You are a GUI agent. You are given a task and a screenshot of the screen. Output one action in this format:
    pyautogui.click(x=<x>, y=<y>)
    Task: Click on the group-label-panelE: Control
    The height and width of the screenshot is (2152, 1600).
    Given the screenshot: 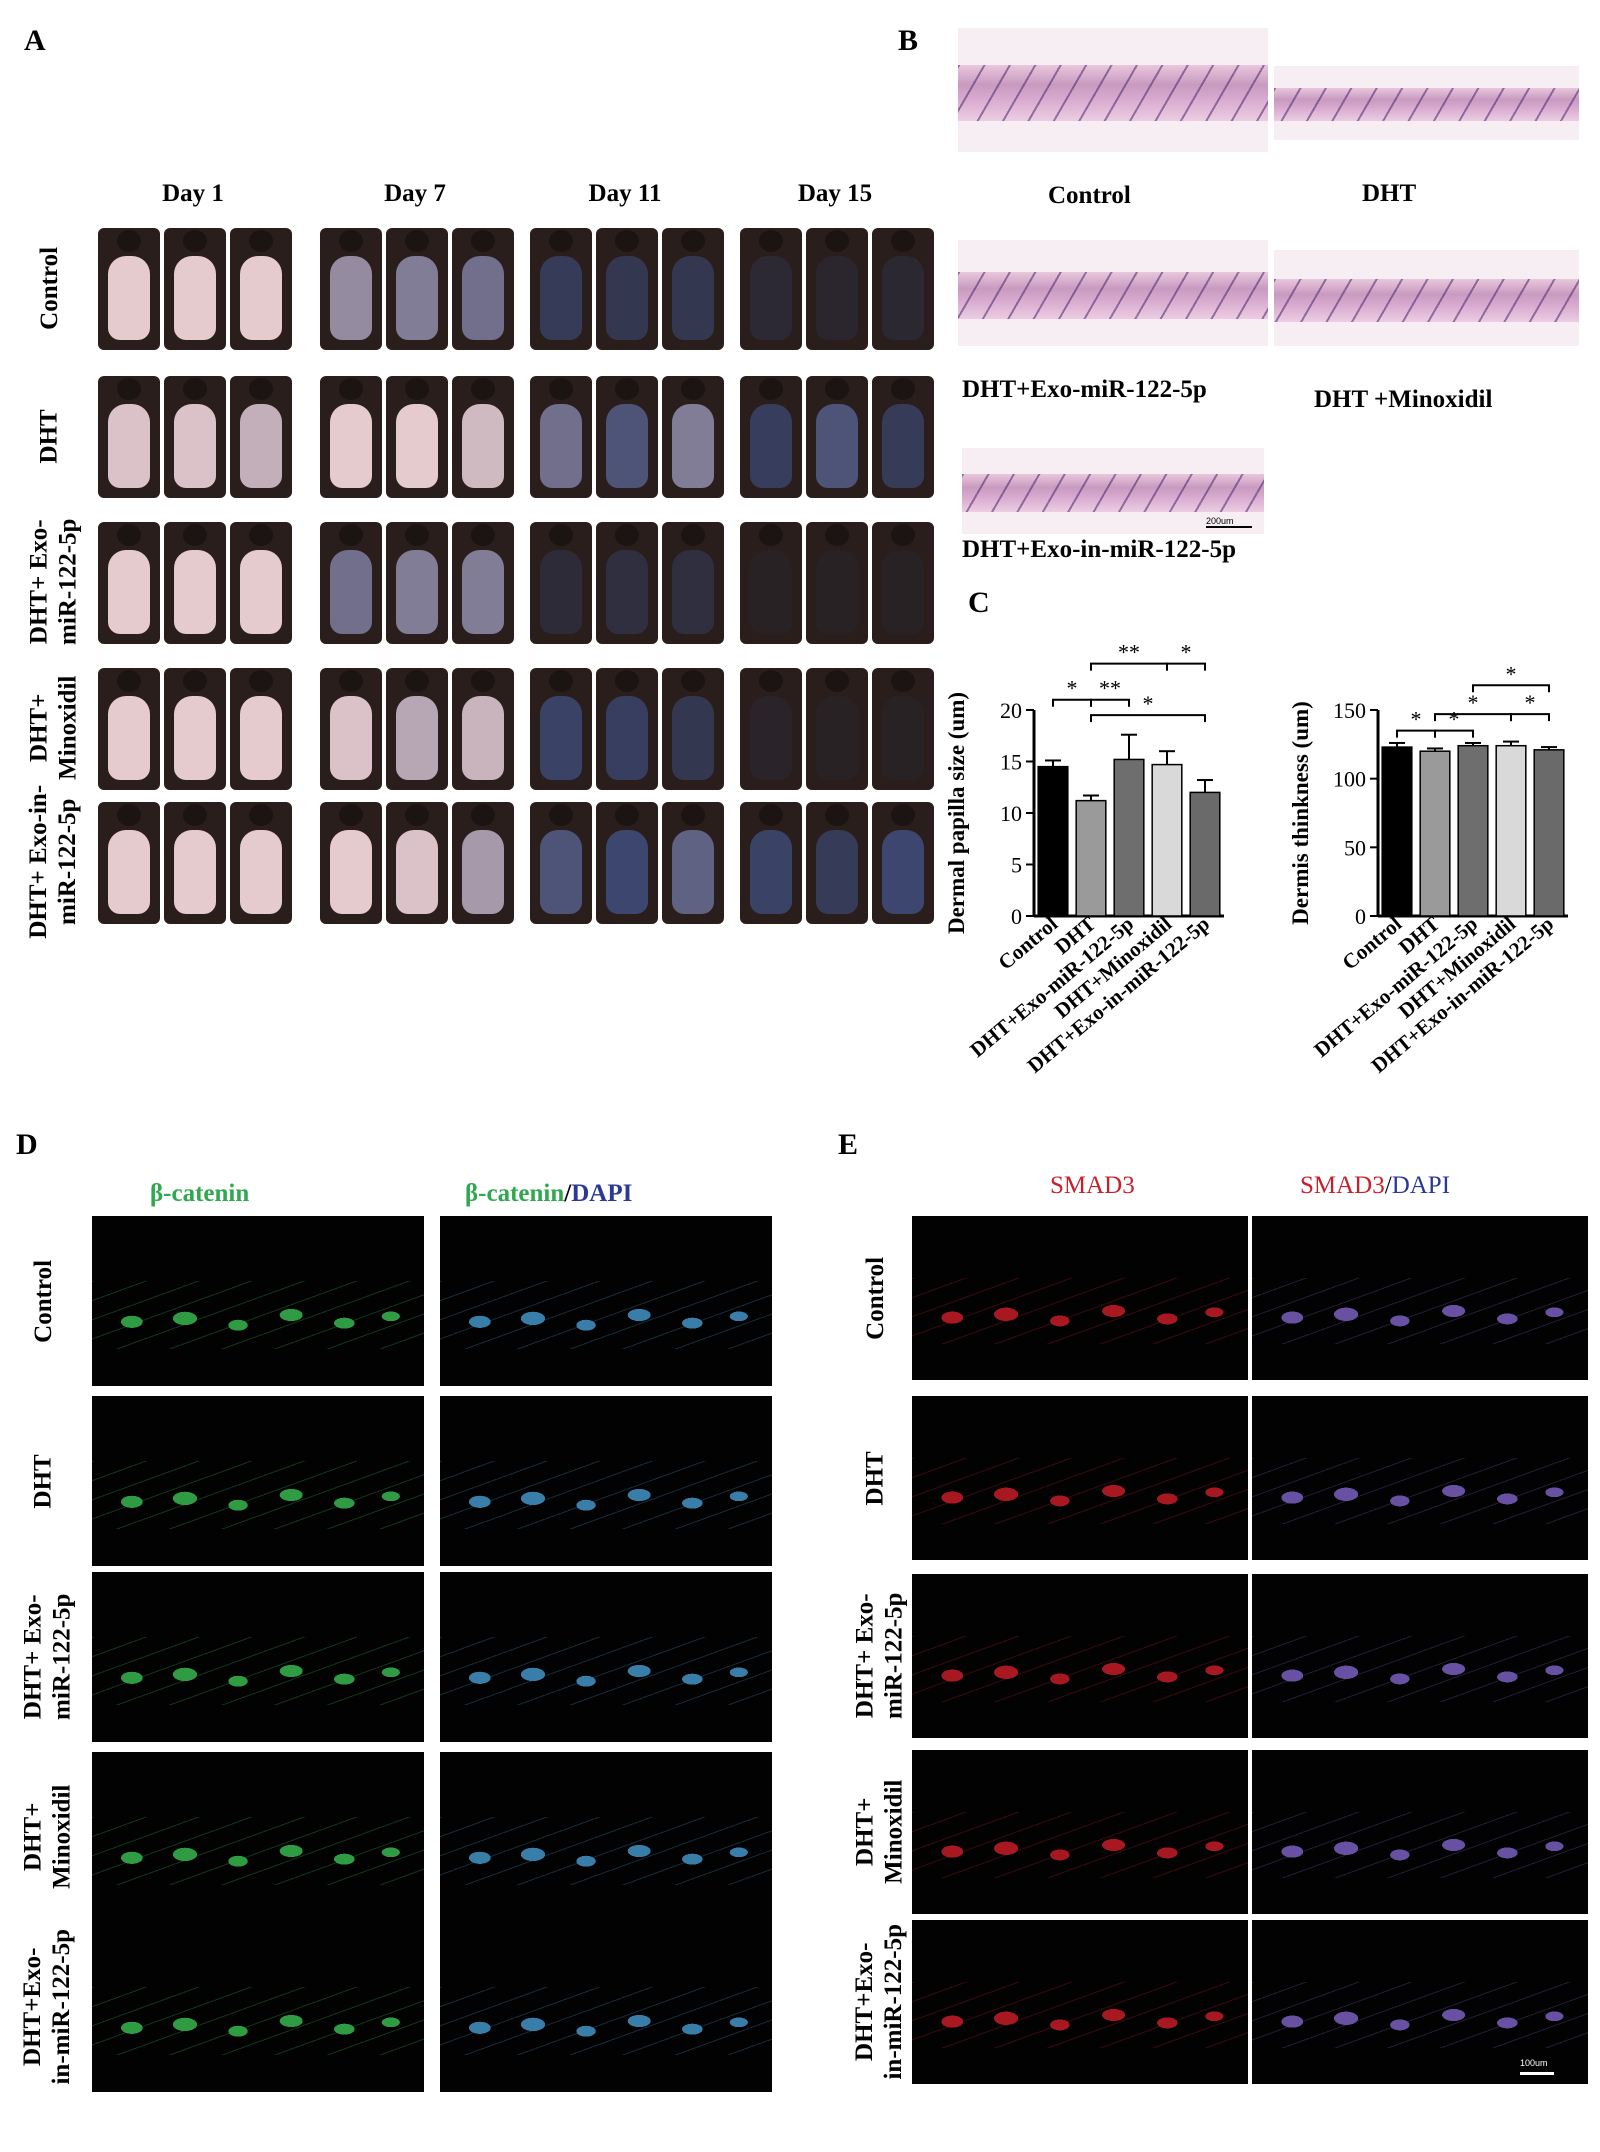 What is the action you would take?
    pyautogui.click(x=876, y=1298)
    